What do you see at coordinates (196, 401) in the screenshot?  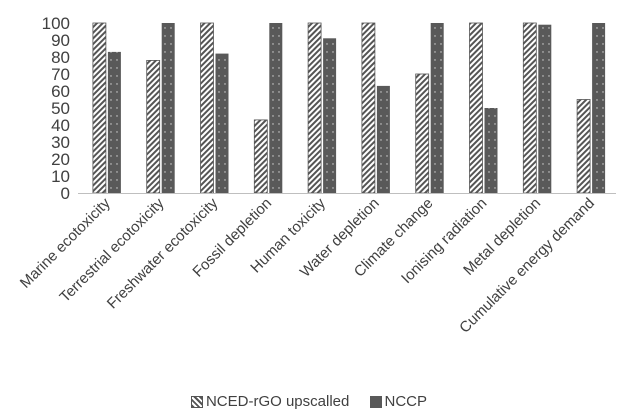 I see `legend-swatch-series-a` at bounding box center [196, 401].